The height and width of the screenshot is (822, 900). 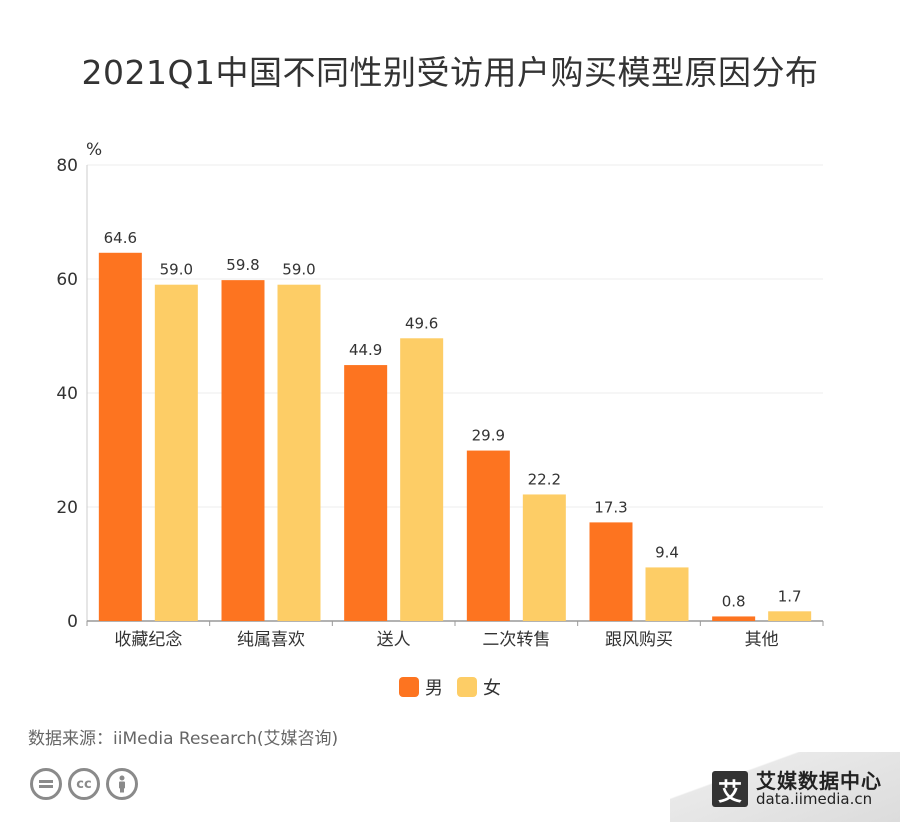 I want to click on brand: 艾 艾媒数据中心 data.iimedia.cn, so click(x=797, y=789).